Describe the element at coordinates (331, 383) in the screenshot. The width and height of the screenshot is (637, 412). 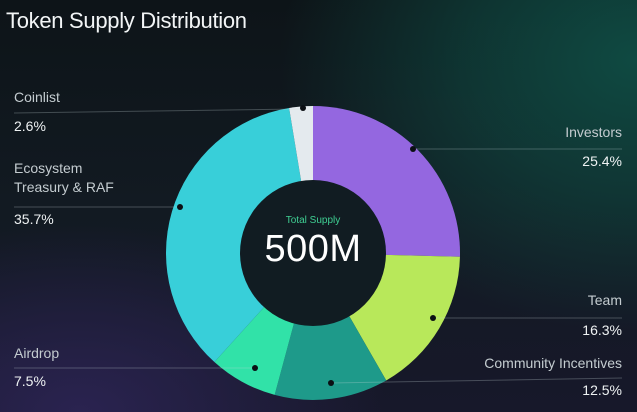
I see `dot-community` at that location.